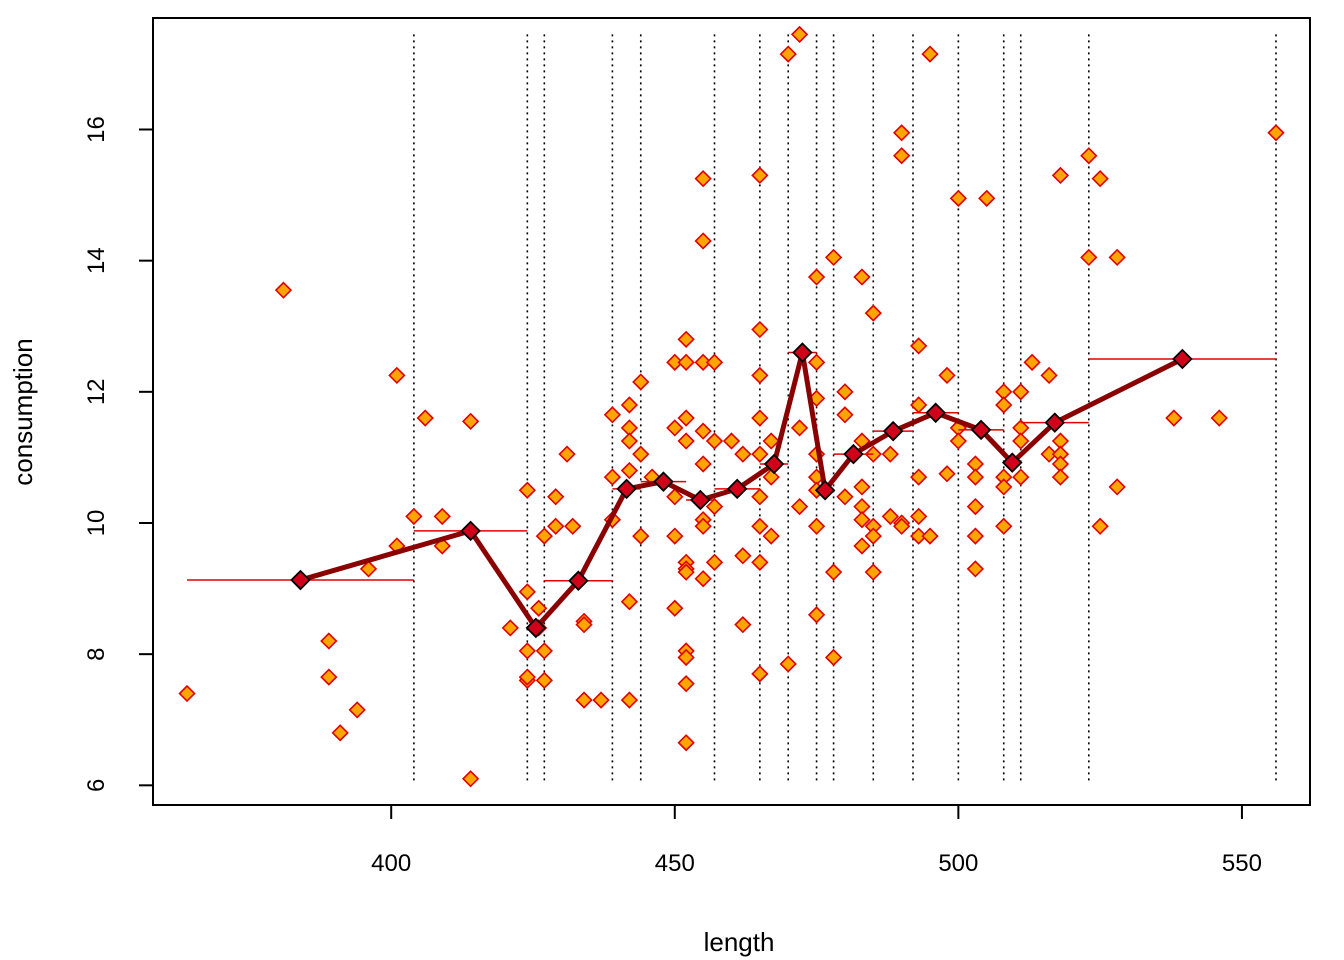 This screenshot has height=960, width=1344. I want to click on x-axis-title: length, so click(739, 942).